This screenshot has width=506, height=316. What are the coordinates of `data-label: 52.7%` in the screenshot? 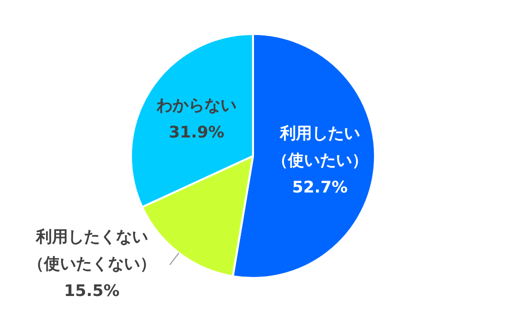 It's located at (320, 187).